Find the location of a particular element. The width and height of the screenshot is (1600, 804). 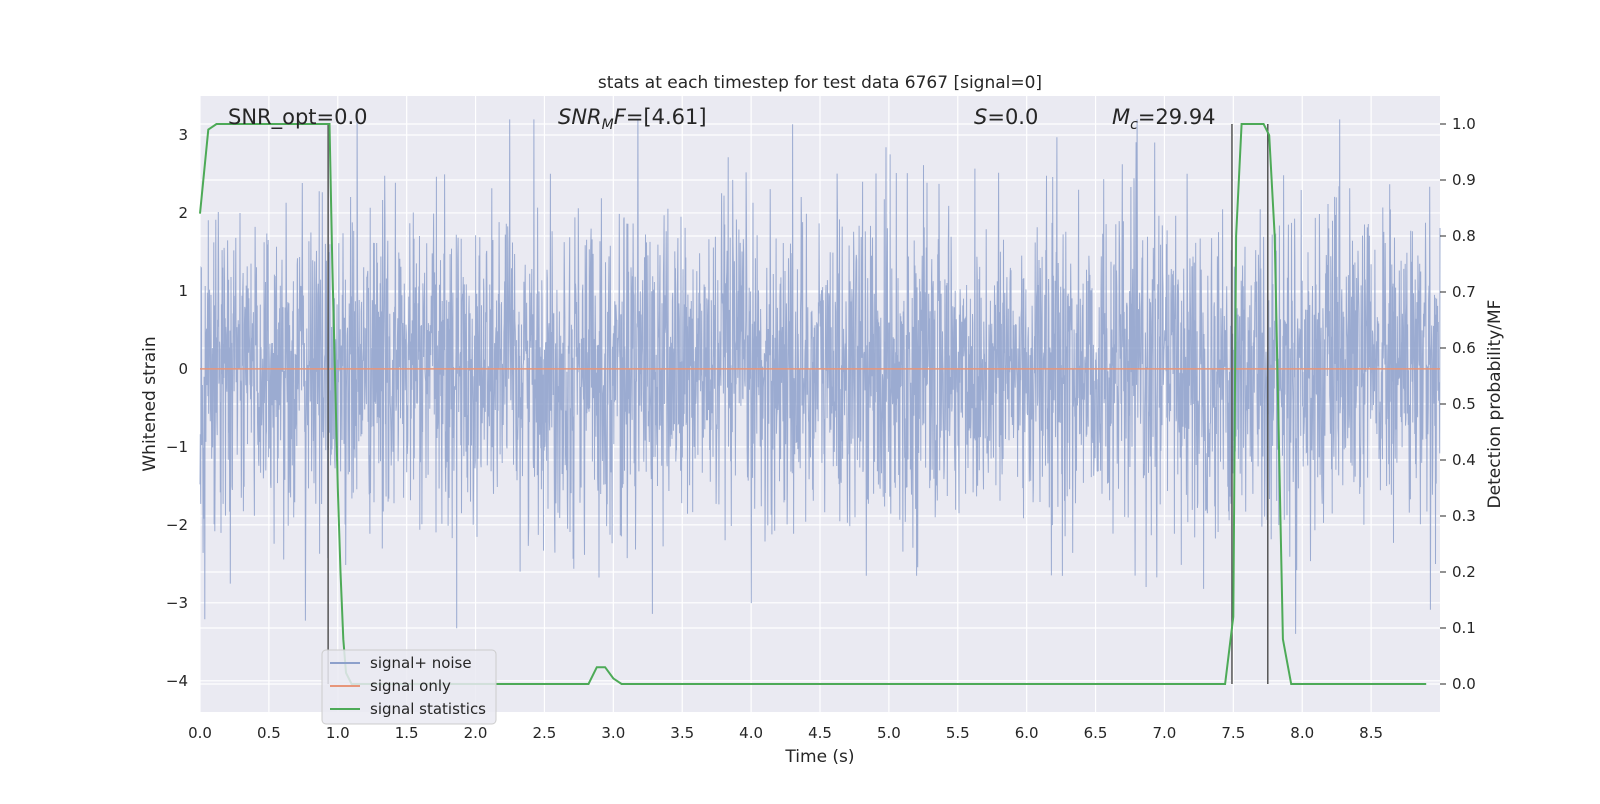

y-ticks-right: 1.0 0.9 0.8 0.7 0.6 0.5 0.4 0.3 0.2 0.1 0.0 is located at coordinates (1458, 404).